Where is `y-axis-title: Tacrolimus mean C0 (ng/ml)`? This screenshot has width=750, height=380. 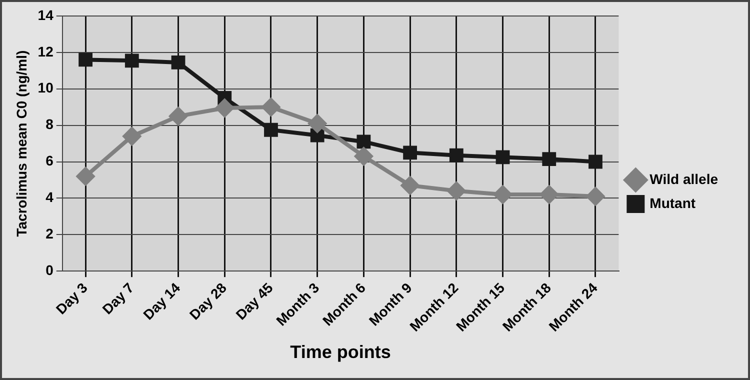 y-axis-title: Tacrolimus mean C0 (ng/ml) is located at coordinates (21, 143).